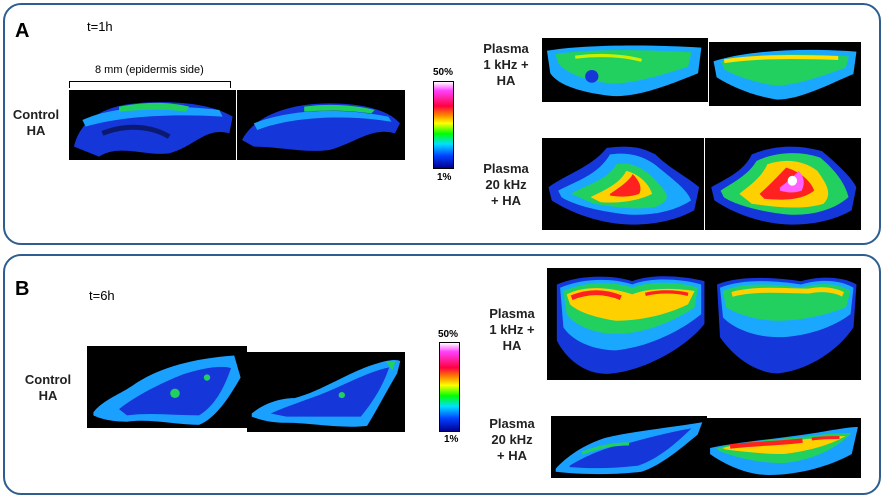 This screenshot has height=498, width=886. What do you see at coordinates (100, 26) in the screenshot?
I see `time-label: t=1h` at bounding box center [100, 26].